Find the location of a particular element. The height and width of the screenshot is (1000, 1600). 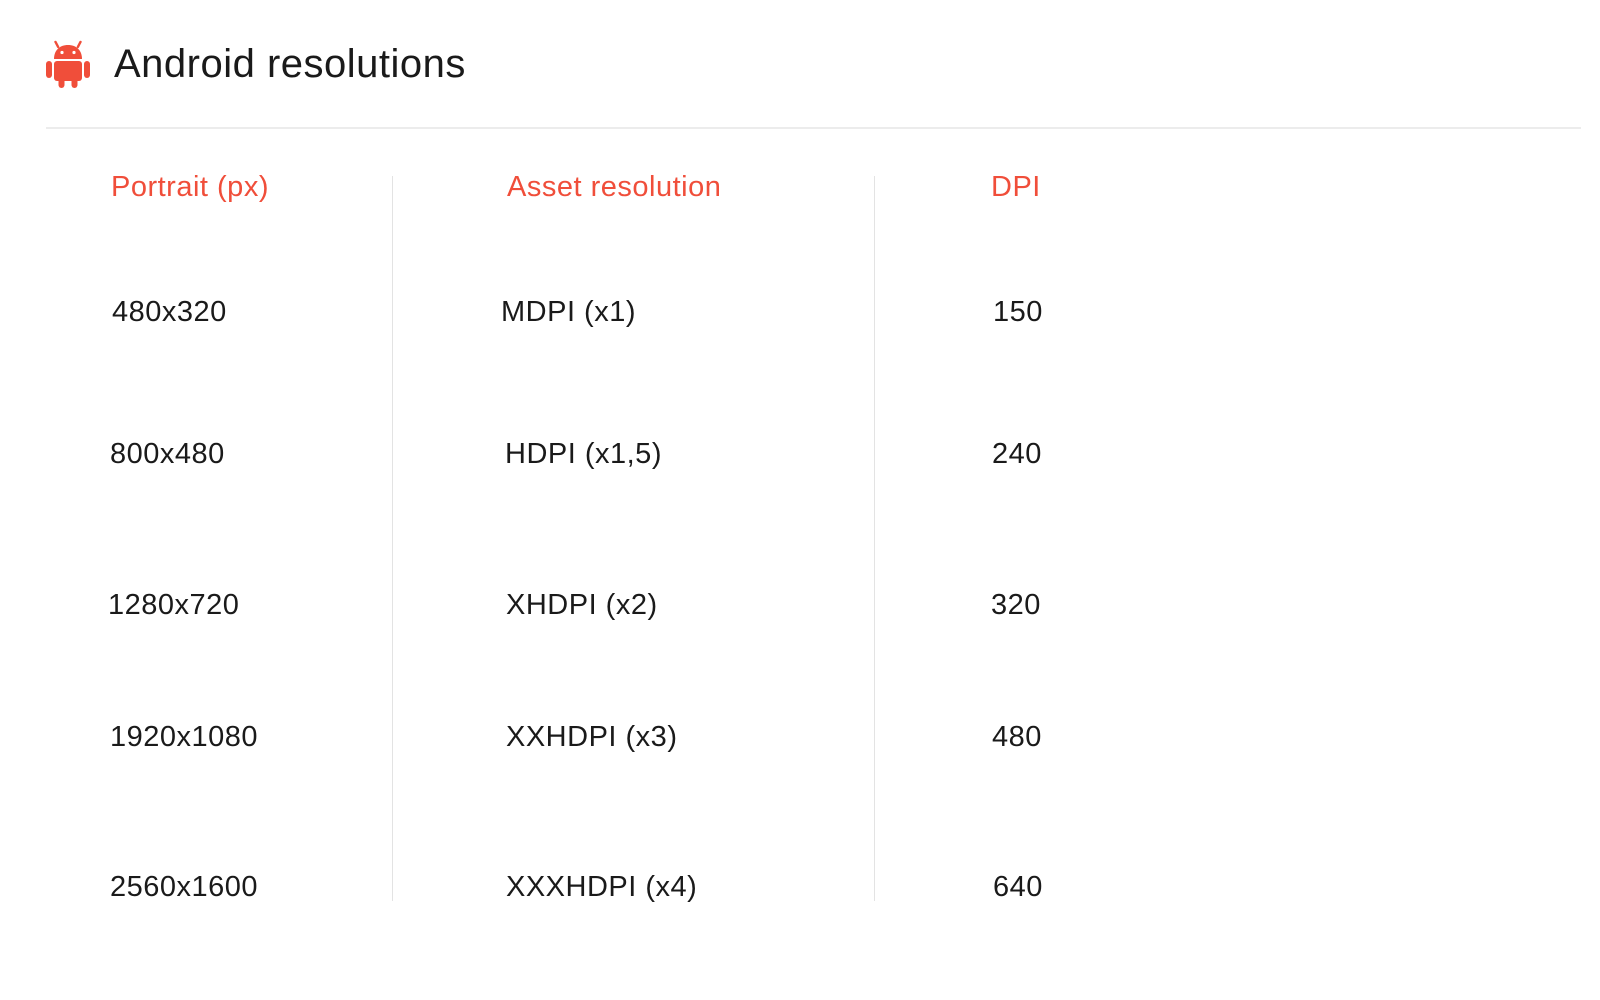

cell-asset-resolution: XHDPI (x2) is located at coordinates (582, 605).